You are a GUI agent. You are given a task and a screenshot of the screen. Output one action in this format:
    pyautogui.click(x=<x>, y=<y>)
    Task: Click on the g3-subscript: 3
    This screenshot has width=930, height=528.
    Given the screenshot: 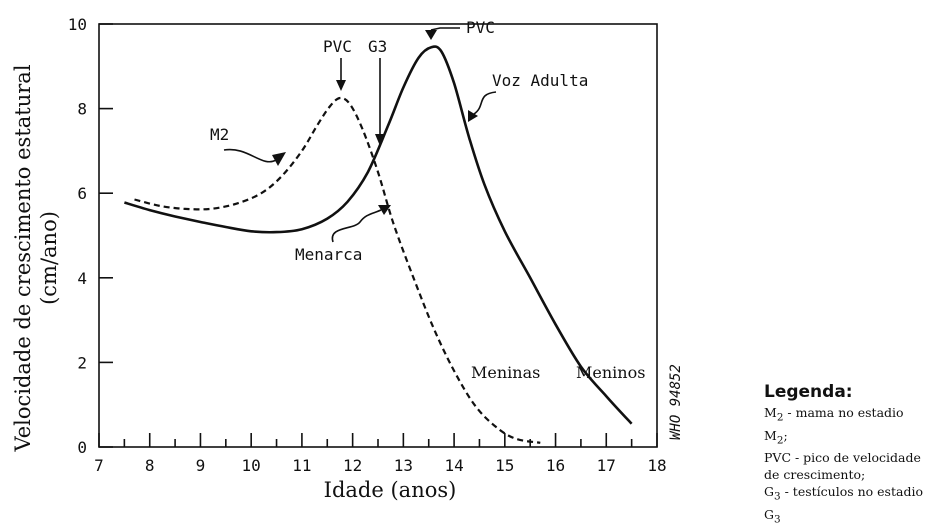 What is the action you would take?
    pyautogui.click(x=777, y=496)
    